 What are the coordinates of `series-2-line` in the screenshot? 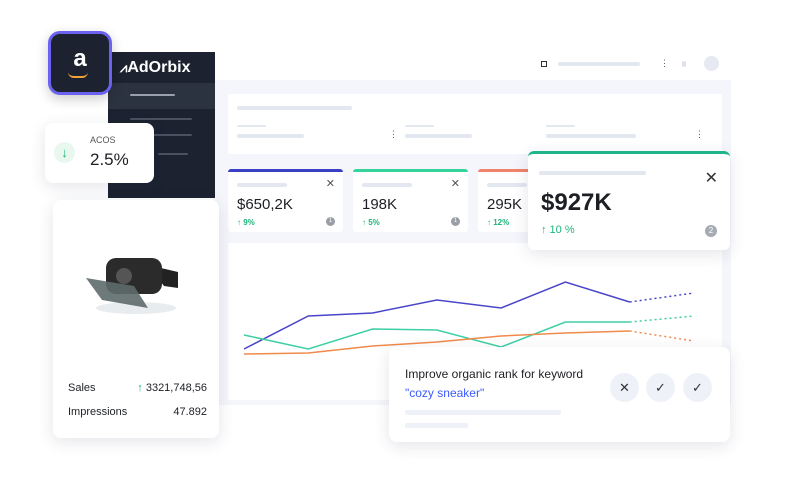 It's located at (436, 342).